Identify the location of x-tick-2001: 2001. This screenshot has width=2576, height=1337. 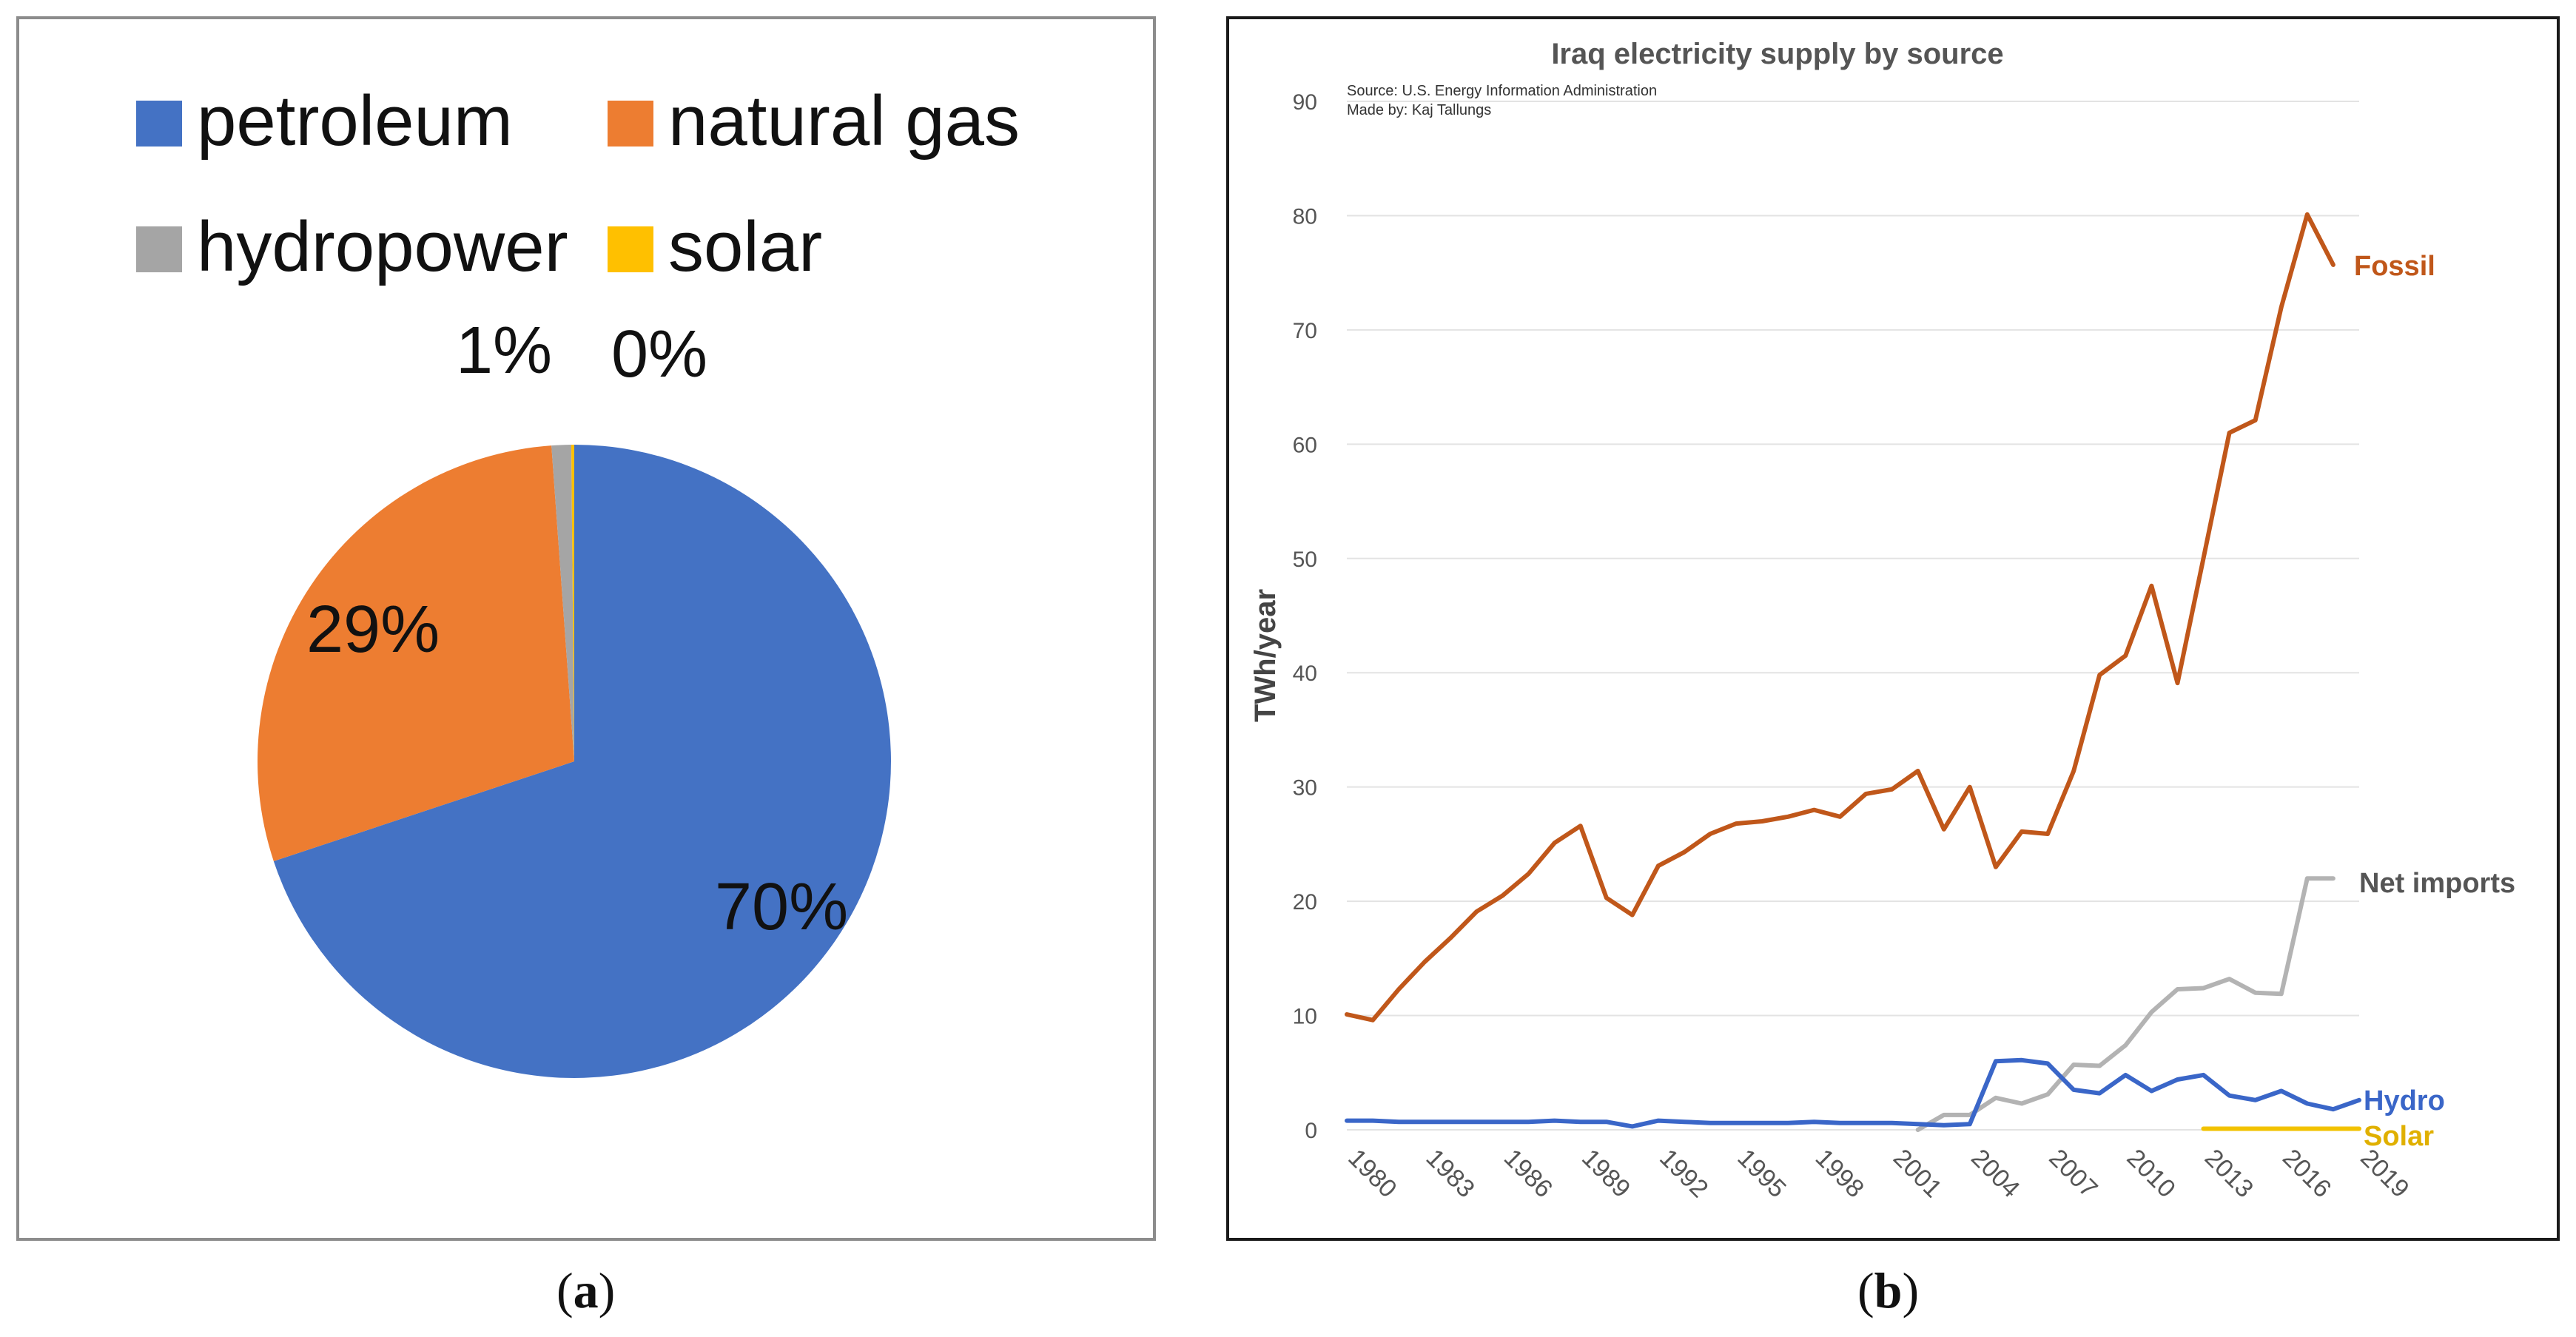
(1917, 1174).